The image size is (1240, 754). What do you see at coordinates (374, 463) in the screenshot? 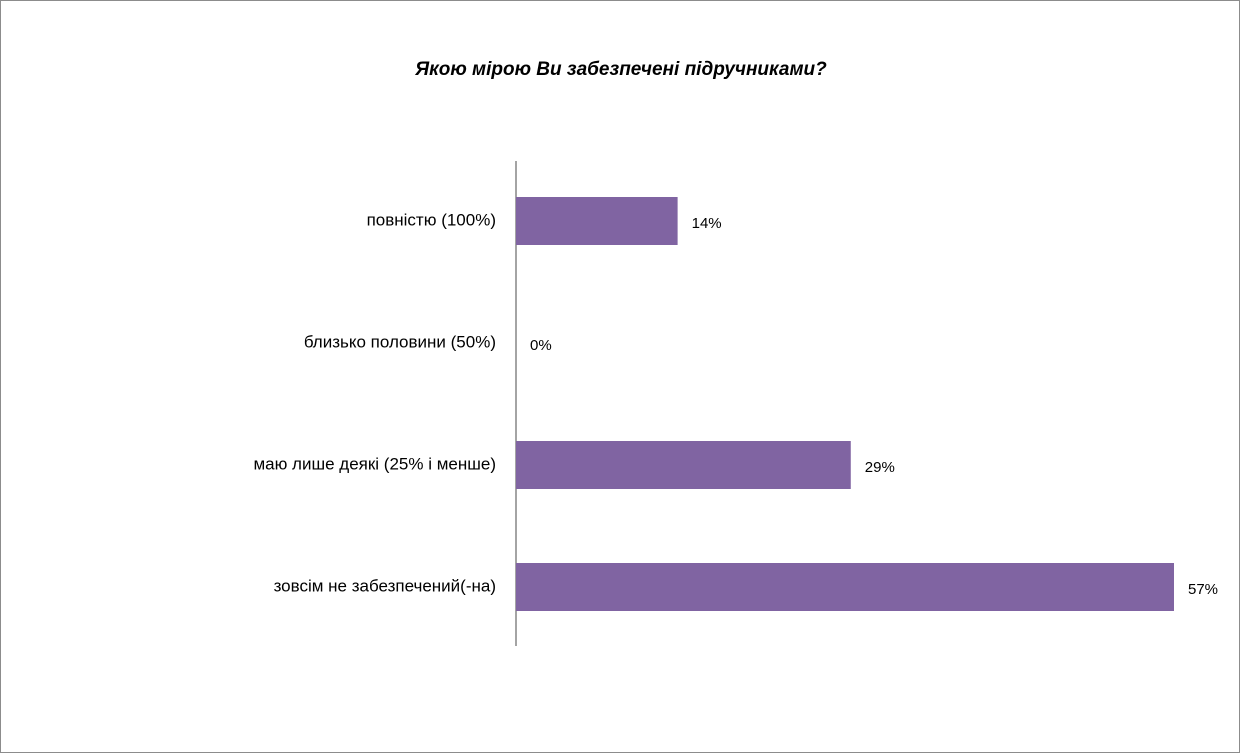
I see `category-label: маю лише деякі (25% і менше)` at bounding box center [374, 463].